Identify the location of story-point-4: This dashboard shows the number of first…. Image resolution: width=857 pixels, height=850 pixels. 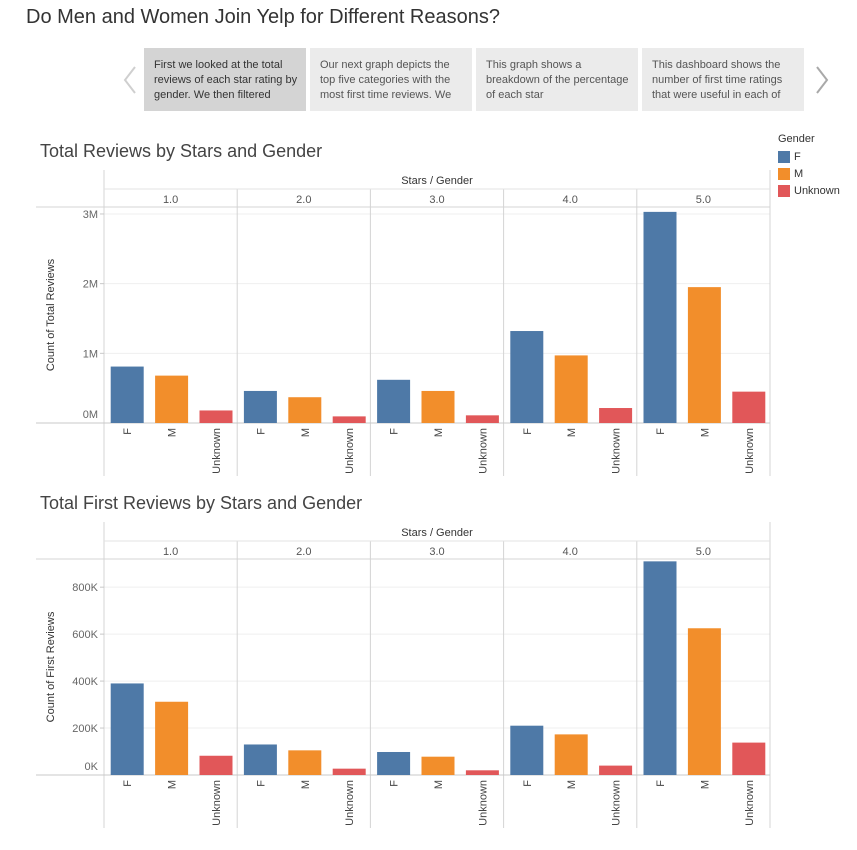
(723, 79).